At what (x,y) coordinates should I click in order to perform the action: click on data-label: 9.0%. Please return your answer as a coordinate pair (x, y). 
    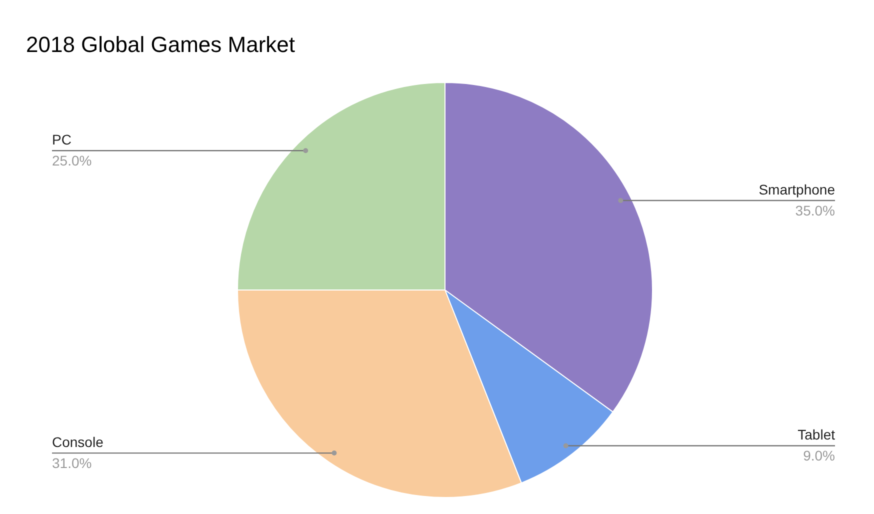
    Looking at the image, I should click on (819, 456).